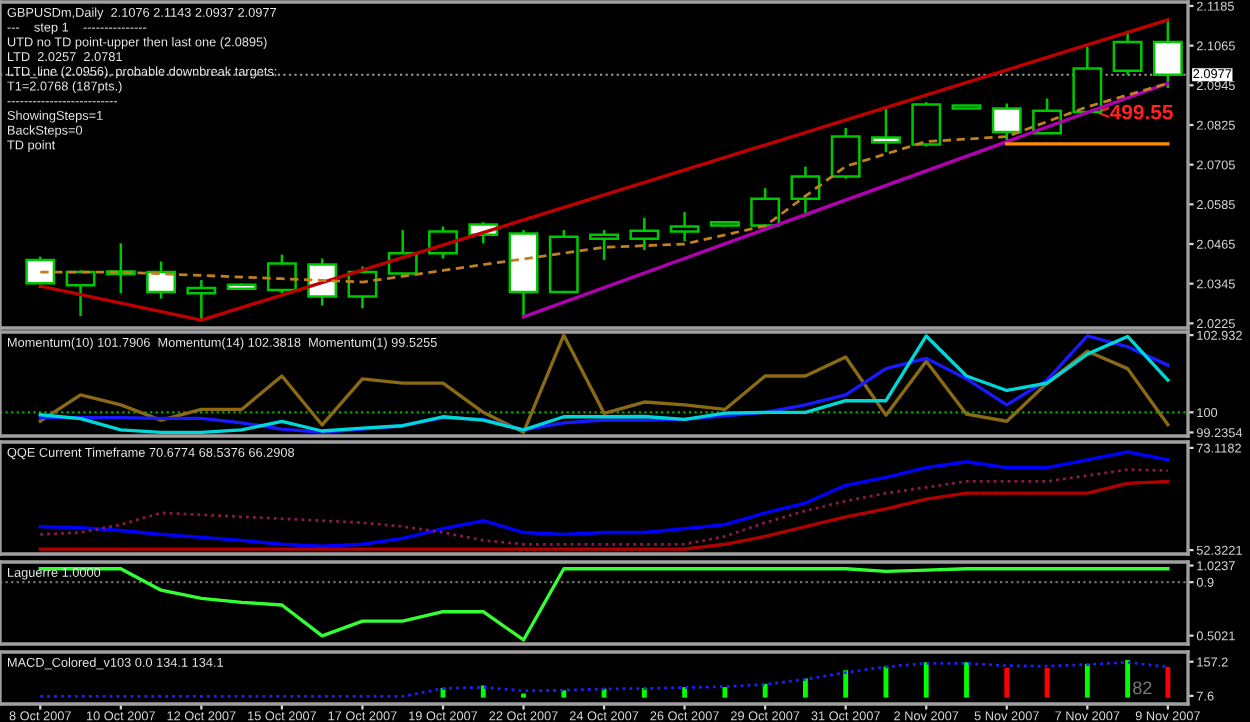 This screenshot has height=722, width=1250. Describe the element at coordinates (1142, 688) in the screenshot. I see `annotation: 82` at that location.